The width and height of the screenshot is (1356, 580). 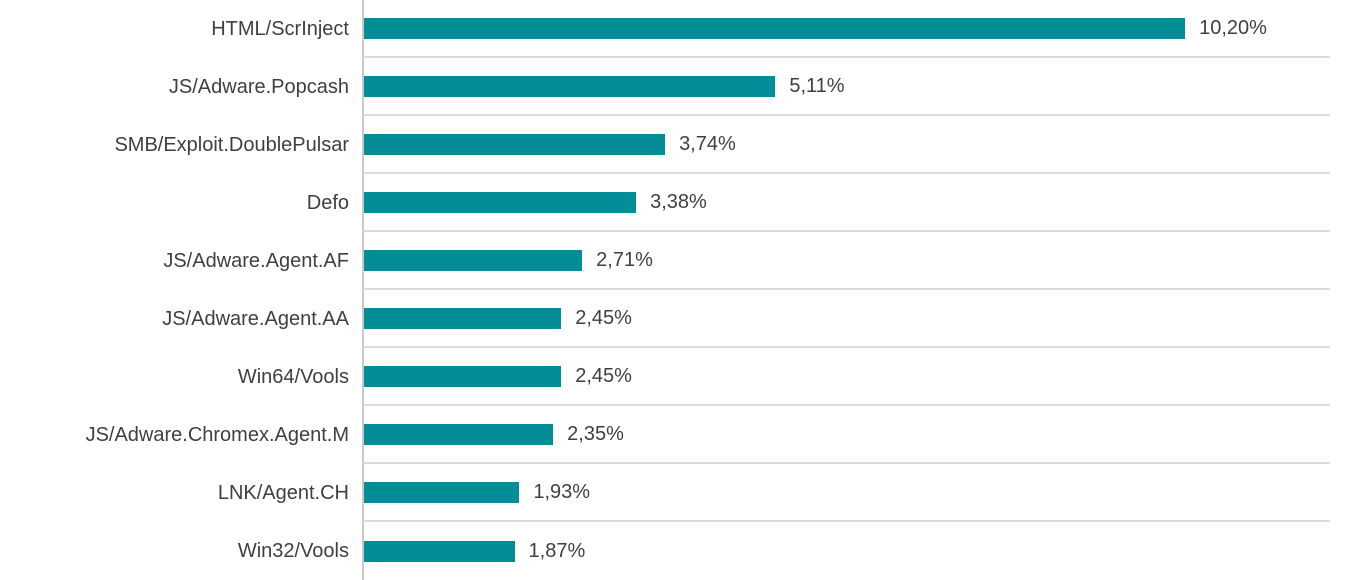 I want to click on chart-row: Win64/Vools 2,45%, so click(x=678, y=377).